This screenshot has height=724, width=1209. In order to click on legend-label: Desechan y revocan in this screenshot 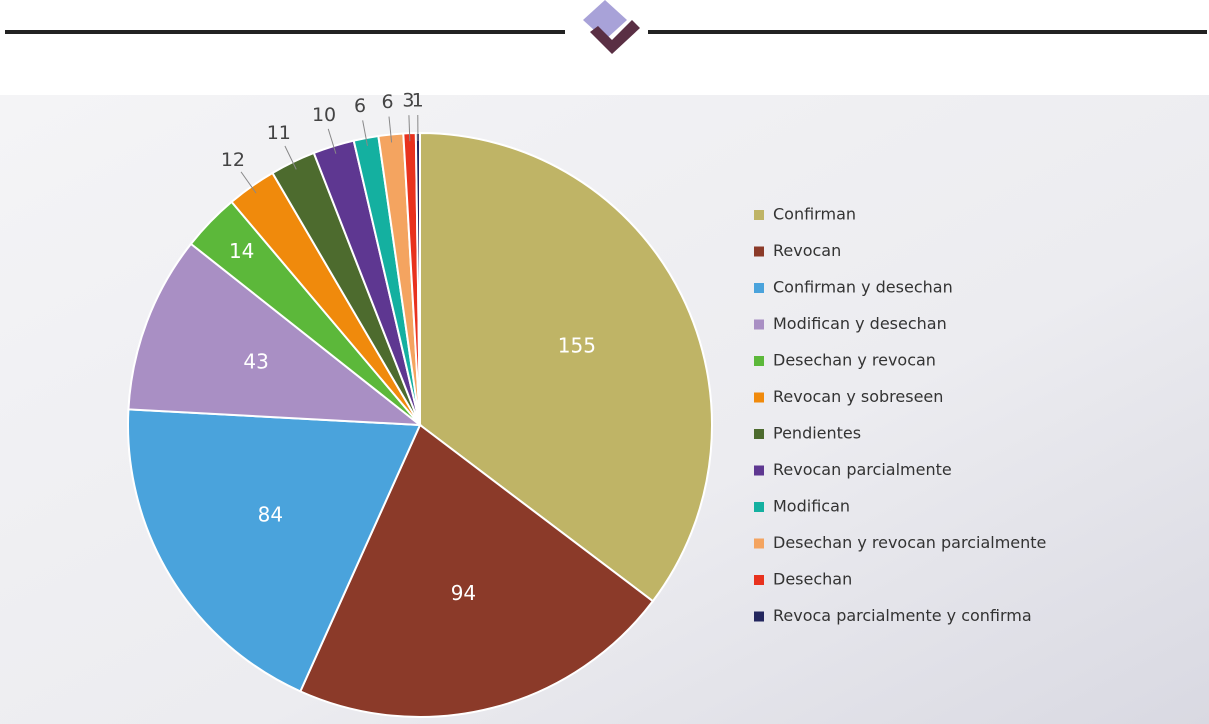, I will do `click(854, 360)`.